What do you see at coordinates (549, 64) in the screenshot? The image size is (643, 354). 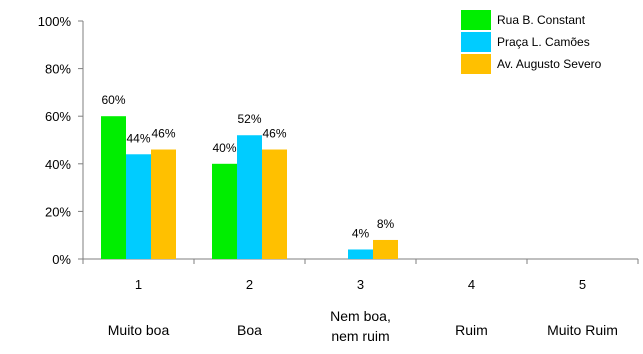 I see `legend-label: Av. Augusto Severo` at bounding box center [549, 64].